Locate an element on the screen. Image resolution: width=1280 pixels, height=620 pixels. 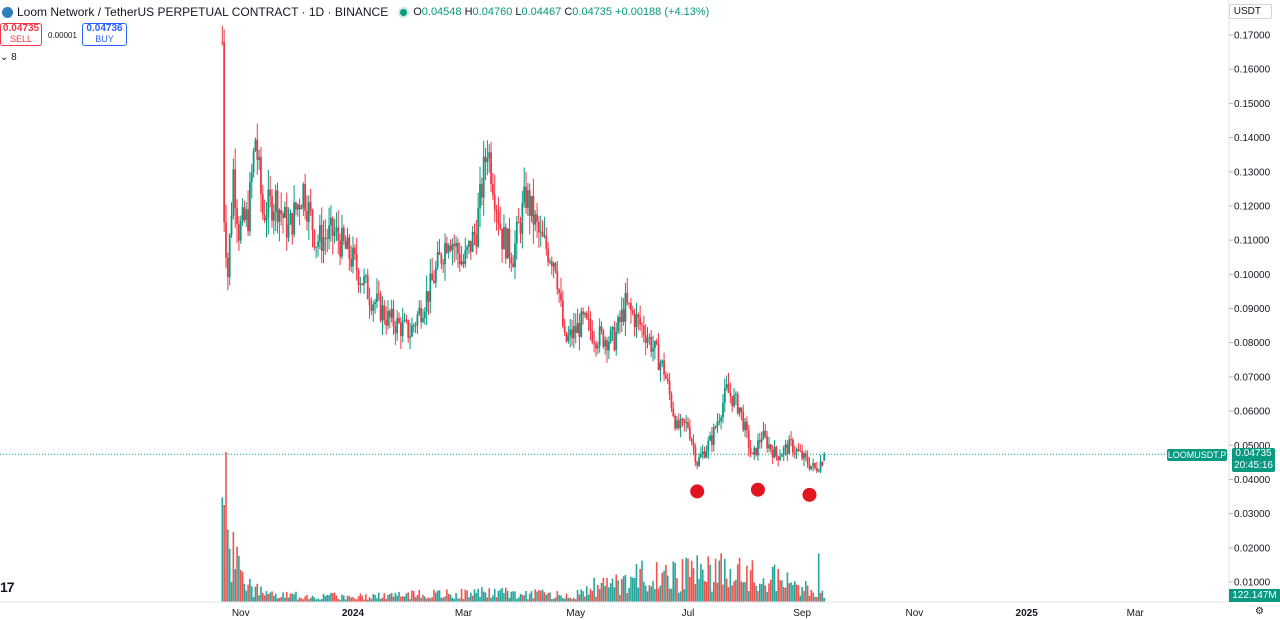
buy-button: 0.04736 BUY is located at coordinates (104, 34).